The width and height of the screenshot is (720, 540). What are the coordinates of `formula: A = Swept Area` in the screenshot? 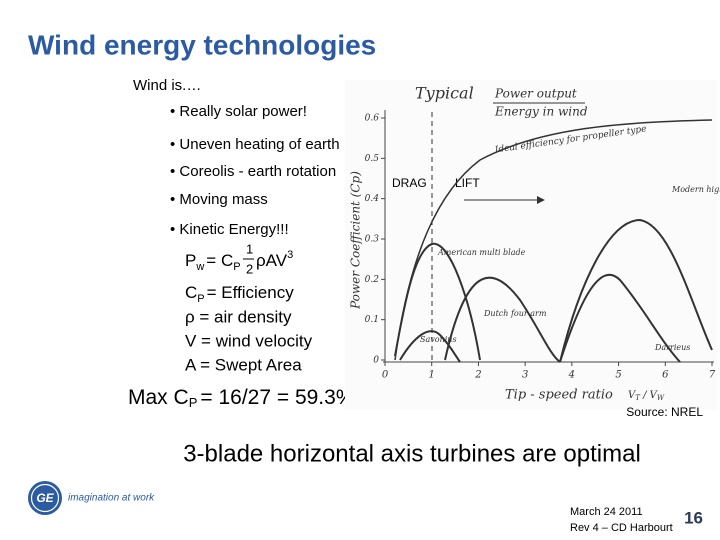 It's located at (243, 364).